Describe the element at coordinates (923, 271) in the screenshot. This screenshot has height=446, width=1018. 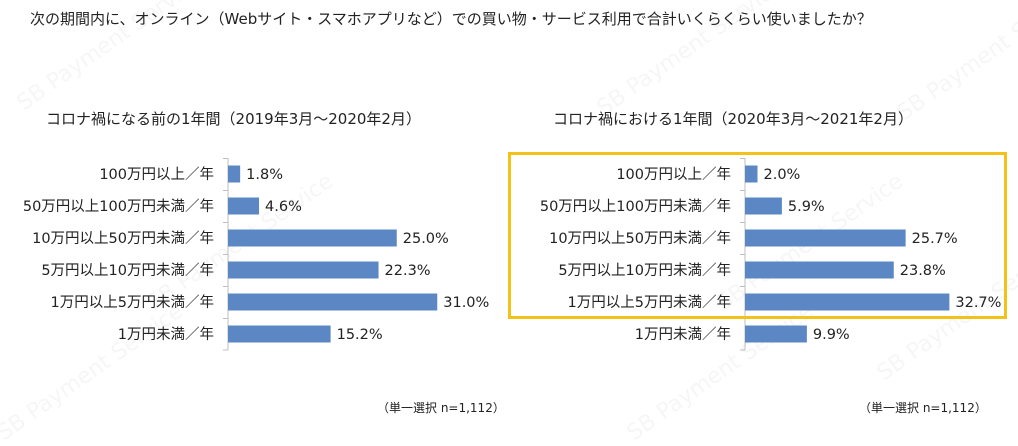
I see `value-label: 23.8%` at that location.